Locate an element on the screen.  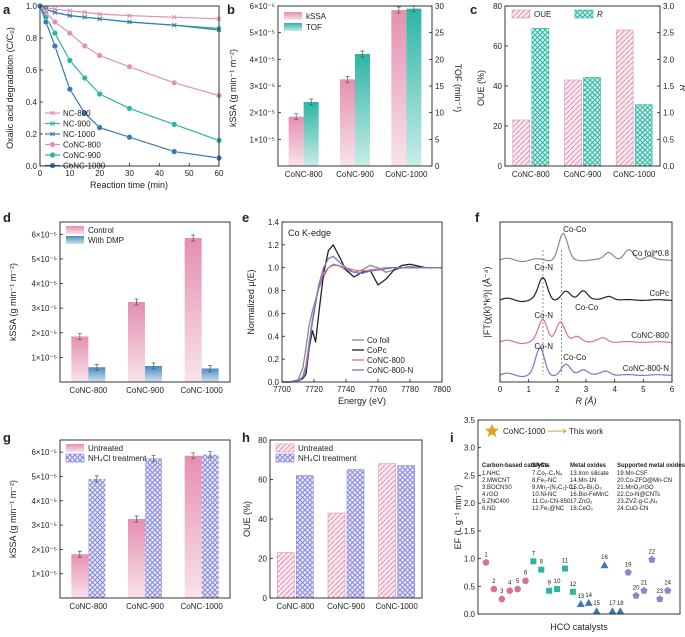
bar-OUE is located at coordinates (573, 123).